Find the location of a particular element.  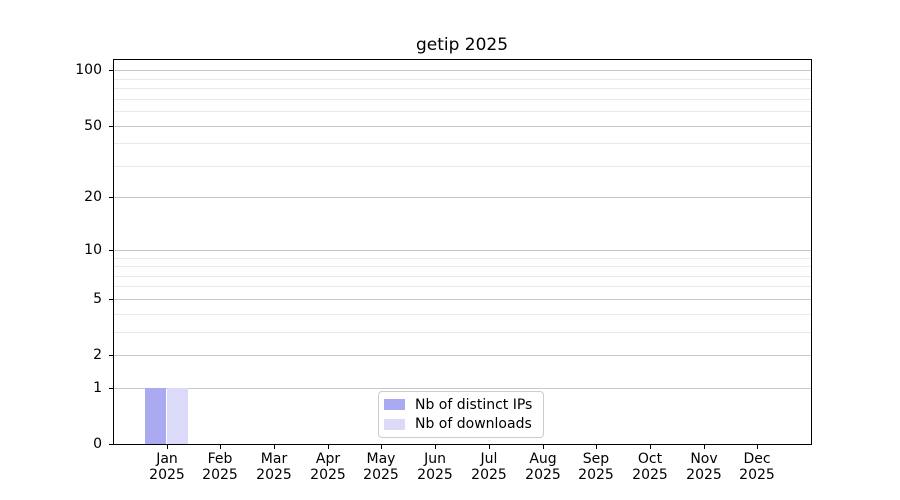

x-tick-label: Jul 2025 is located at coordinates (489, 467).